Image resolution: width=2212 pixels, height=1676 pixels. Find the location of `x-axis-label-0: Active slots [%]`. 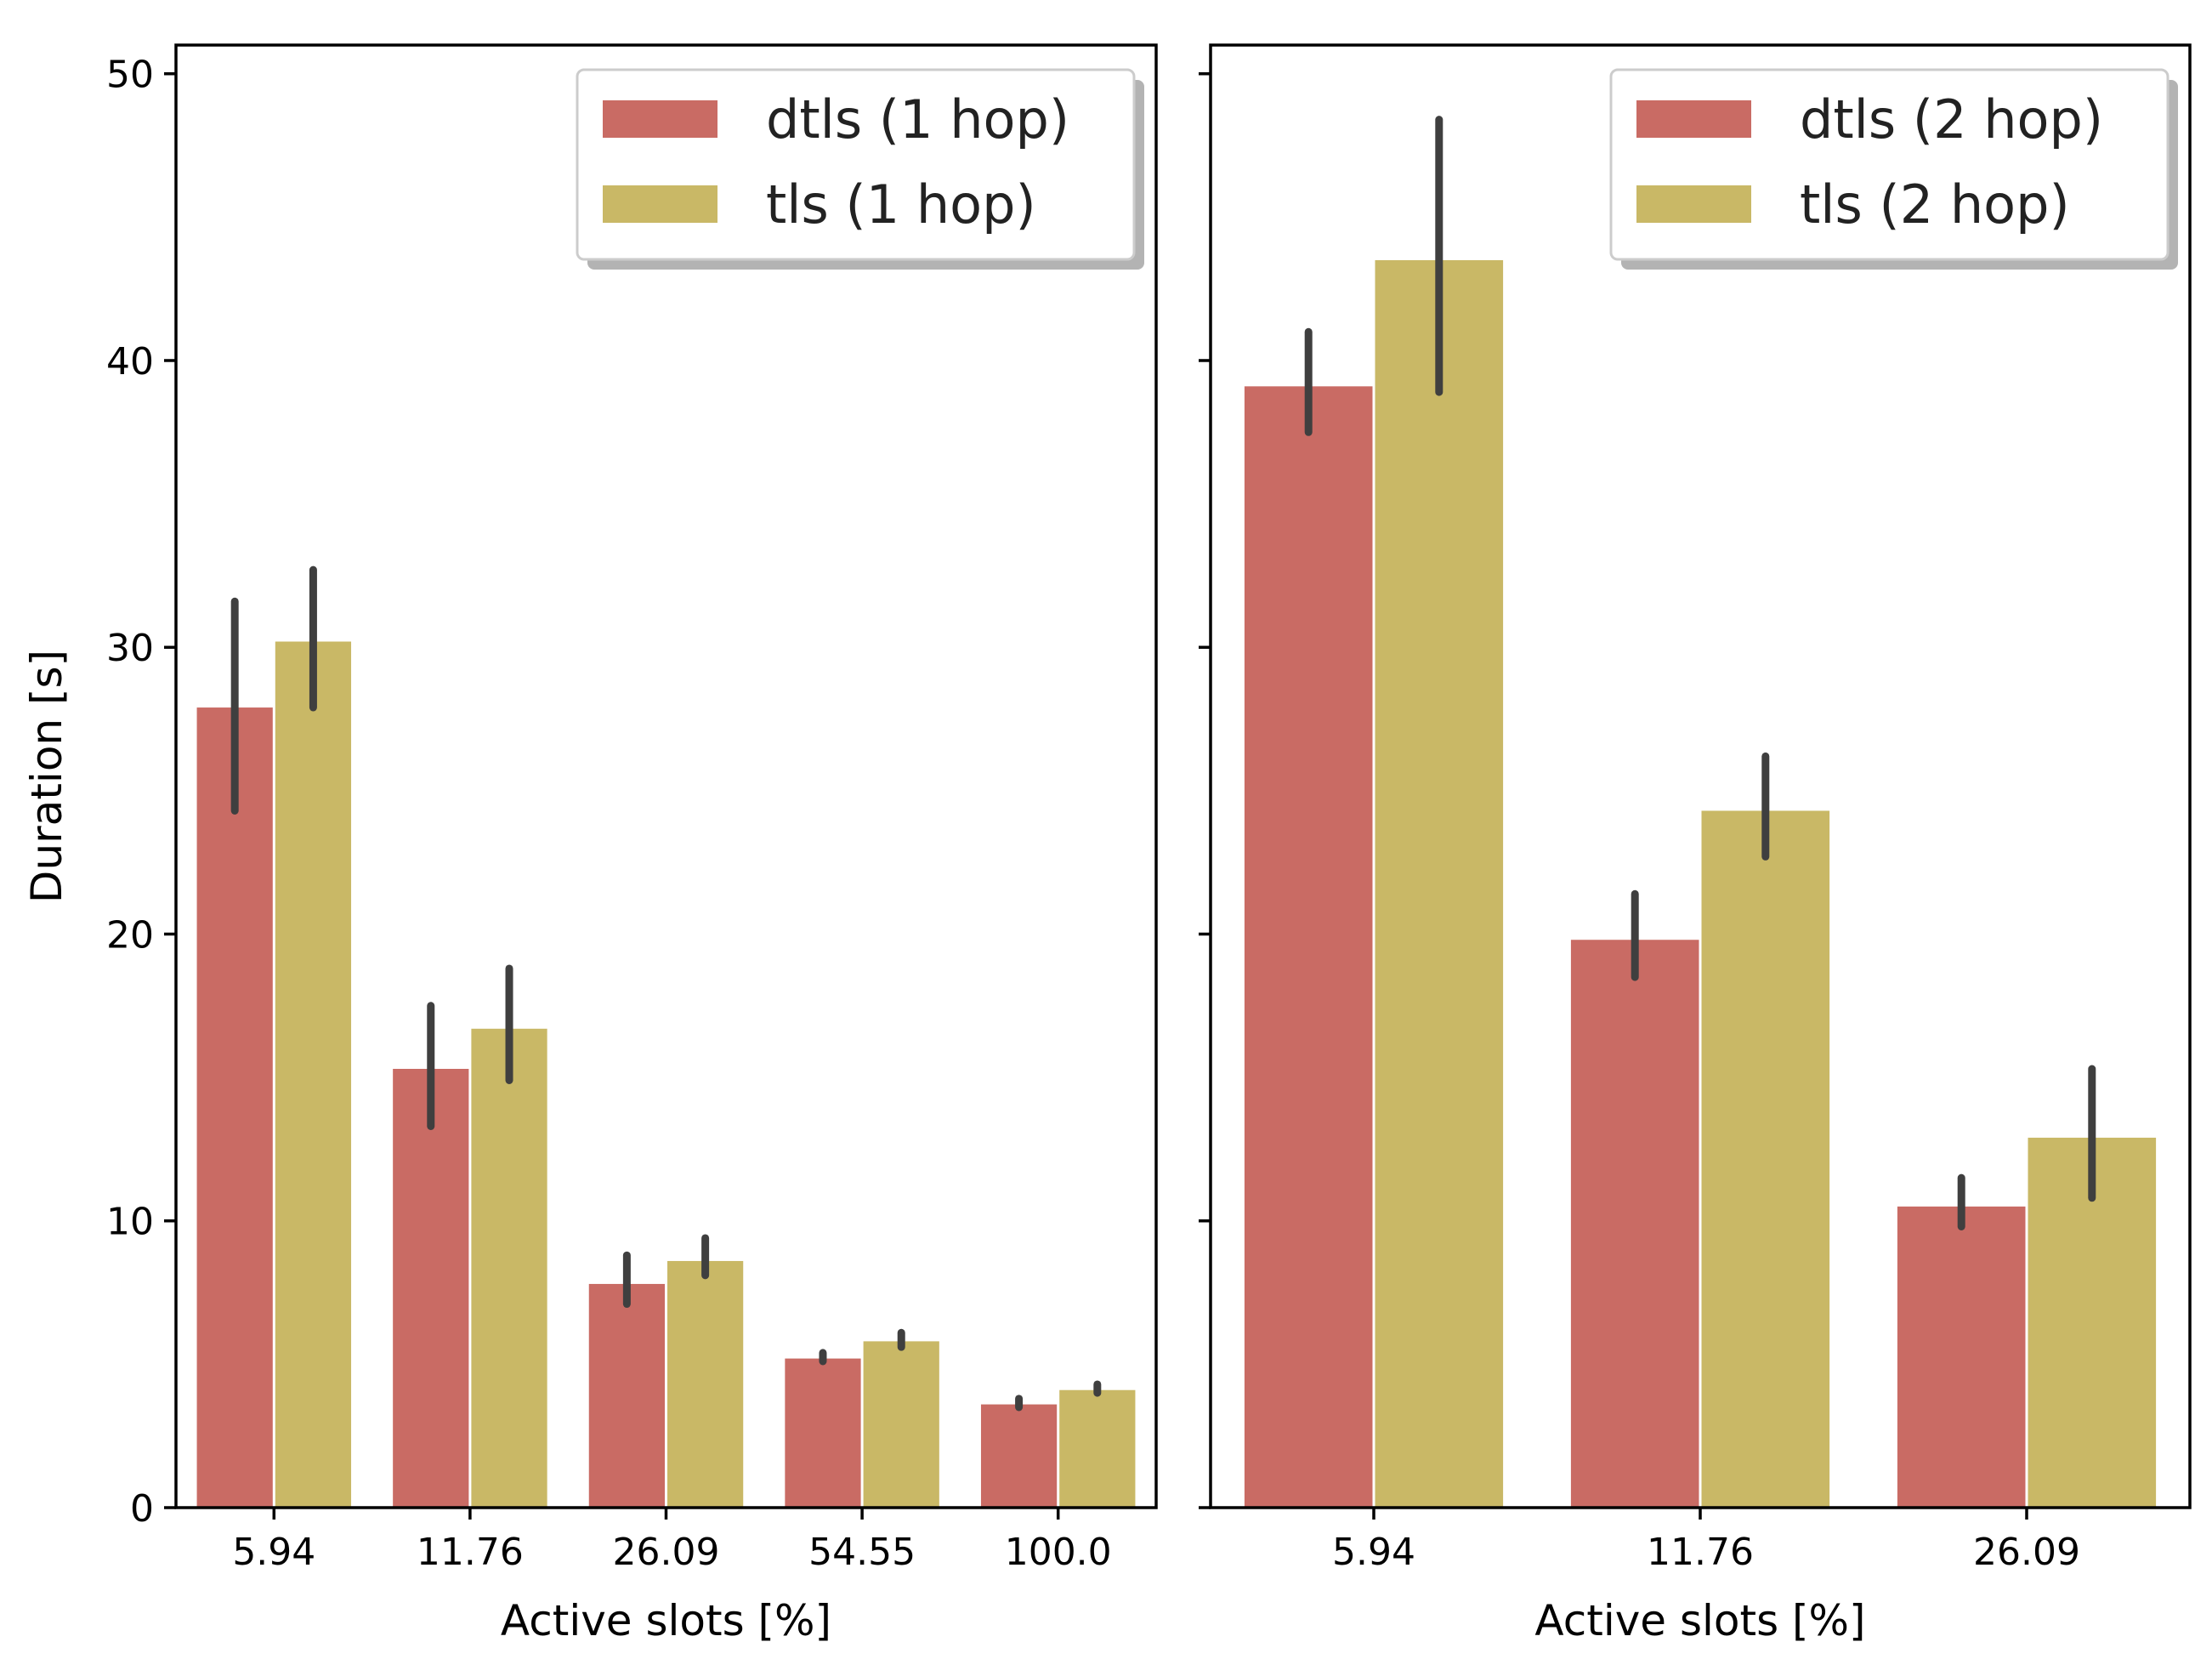

x-axis-label-0: Active slots [%] is located at coordinates (666, 1620).